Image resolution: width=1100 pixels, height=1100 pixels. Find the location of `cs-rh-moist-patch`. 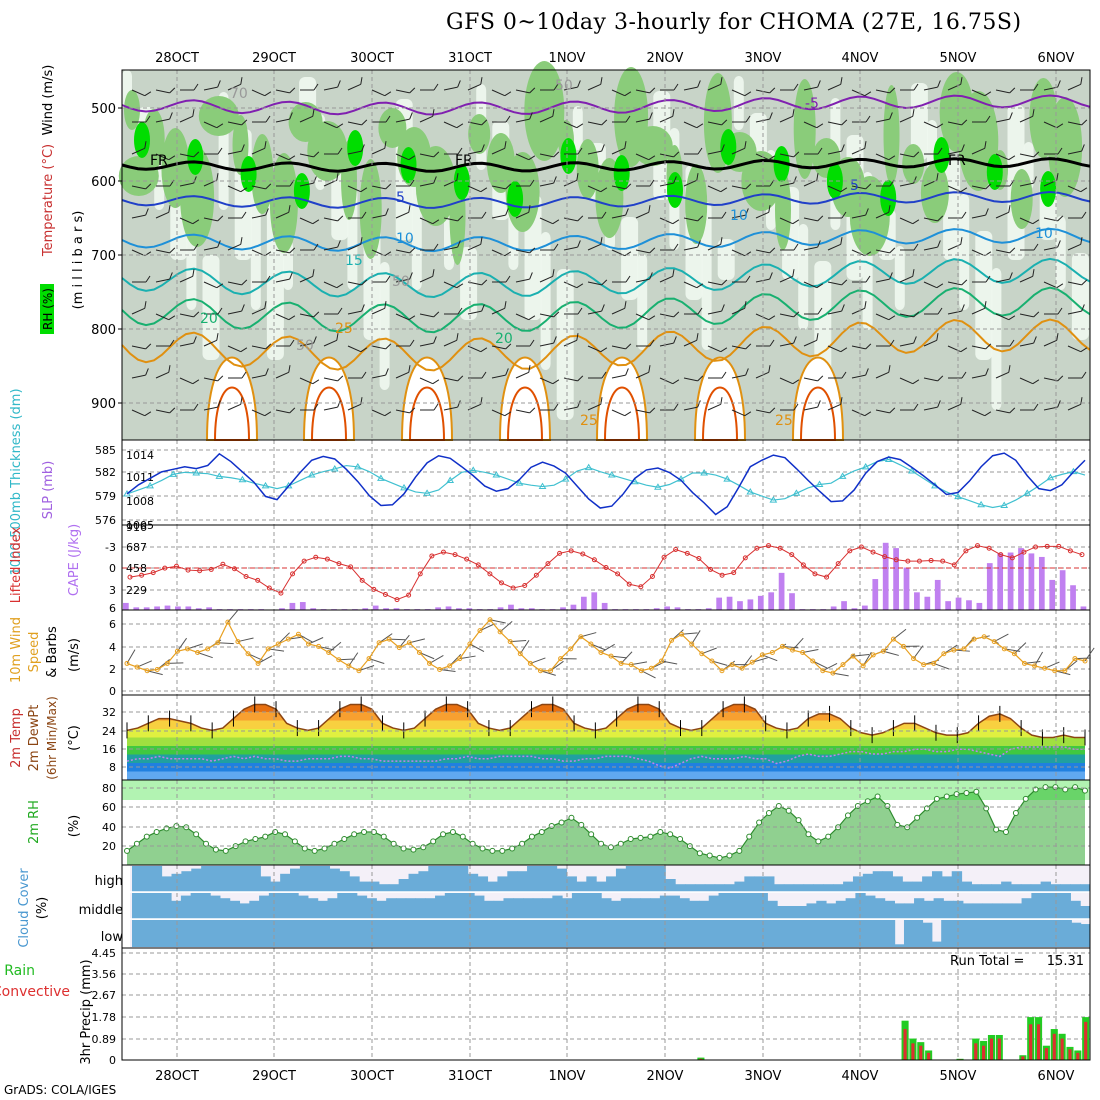

cs-rh-moist-patch is located at coordinates (913, 164).